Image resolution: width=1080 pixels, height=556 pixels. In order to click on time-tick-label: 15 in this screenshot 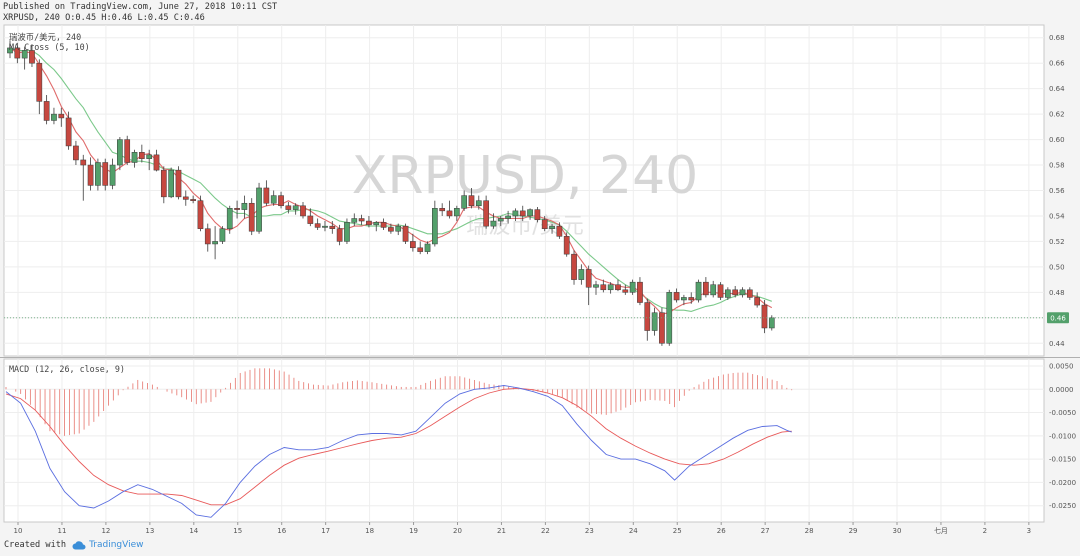, I will do `click(237, 531)`.